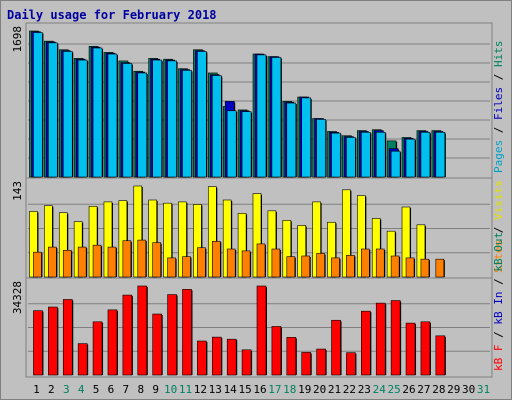 The image size is (512, 400). What do you see at coordinates (319, 389) in the screenshot?
I see `x-tick-label: 20` at bounding box center [319, 389].